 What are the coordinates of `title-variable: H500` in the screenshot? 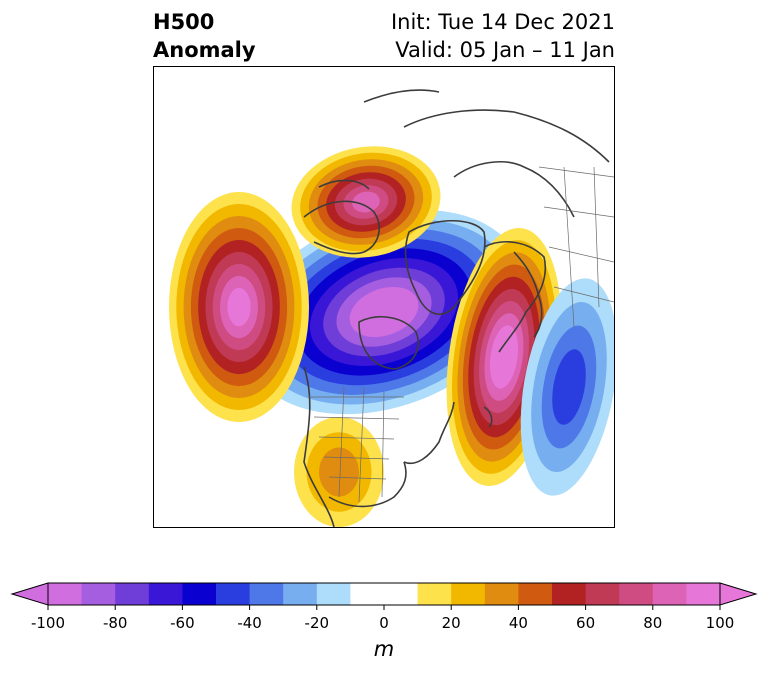 It's located at (184, 22).